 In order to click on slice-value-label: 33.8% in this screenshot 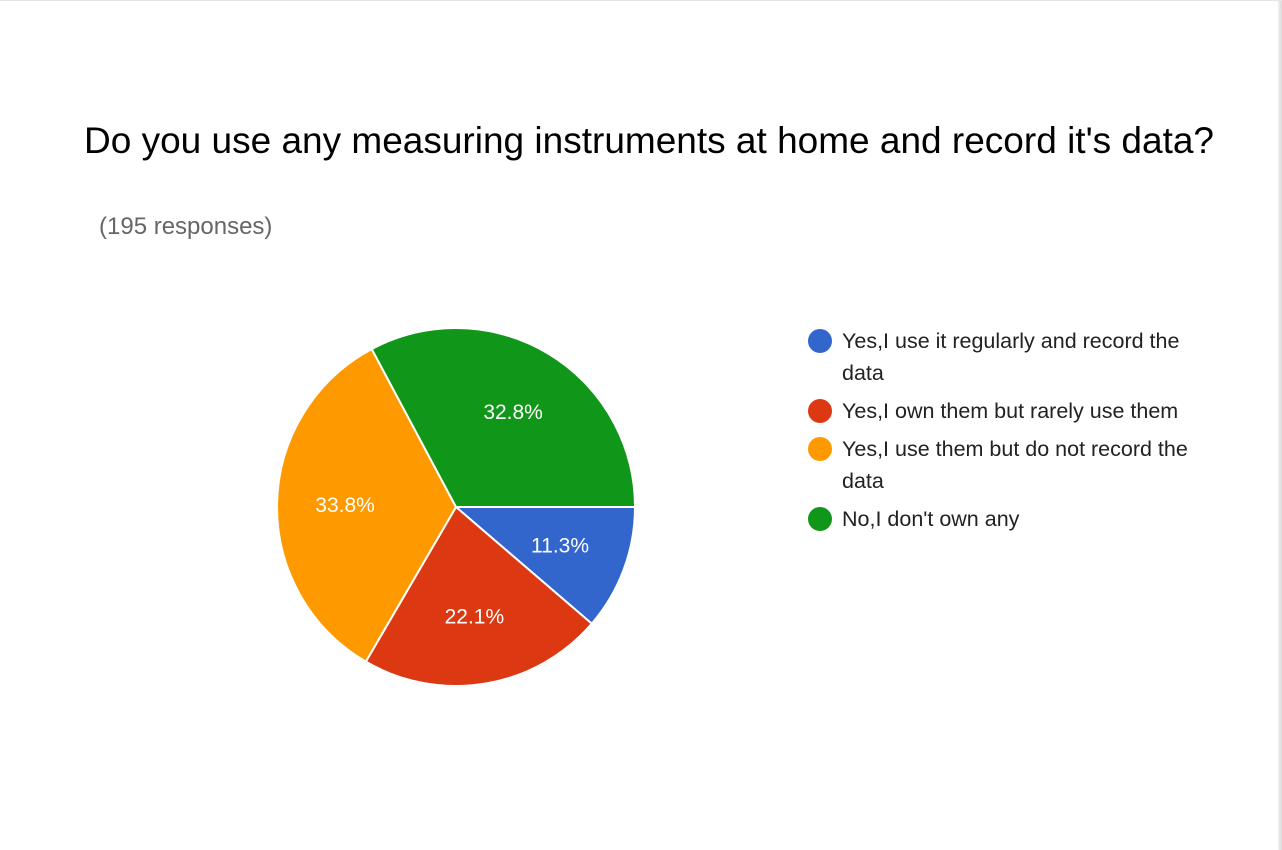, I will do `click(345, 505)`.